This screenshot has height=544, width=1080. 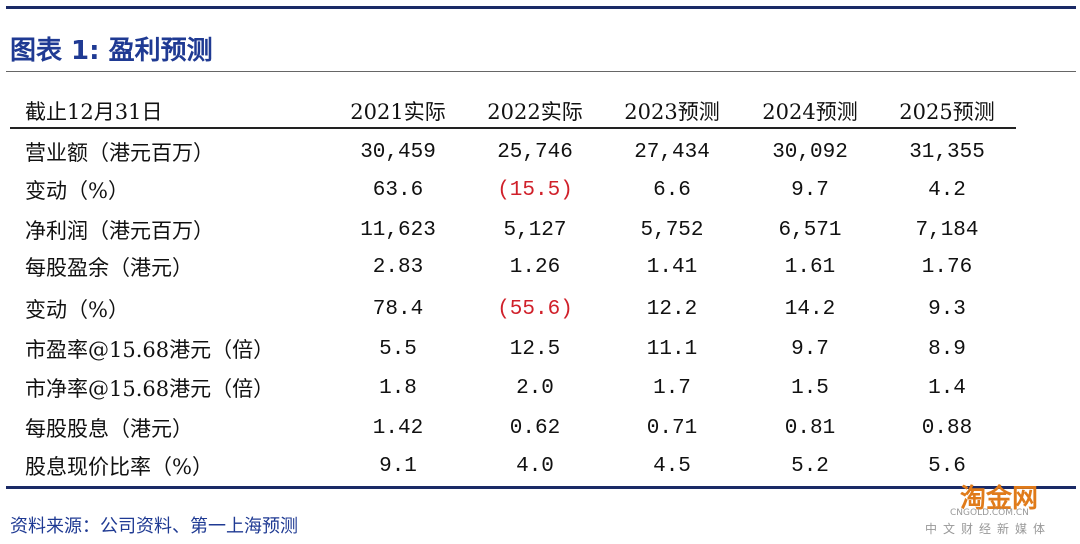 I want to click on cell-value: 78.4, so click(x=398, y=309).